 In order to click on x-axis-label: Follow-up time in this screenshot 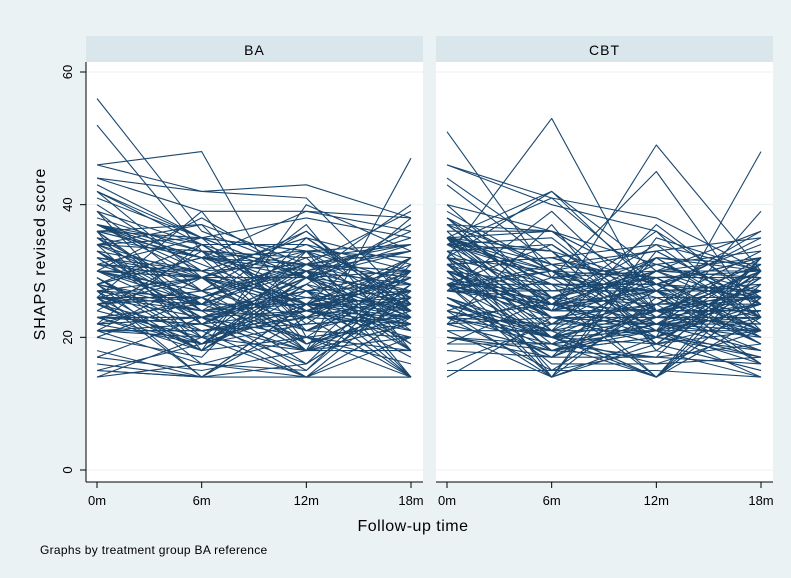, I will do `click(412, 526)`.